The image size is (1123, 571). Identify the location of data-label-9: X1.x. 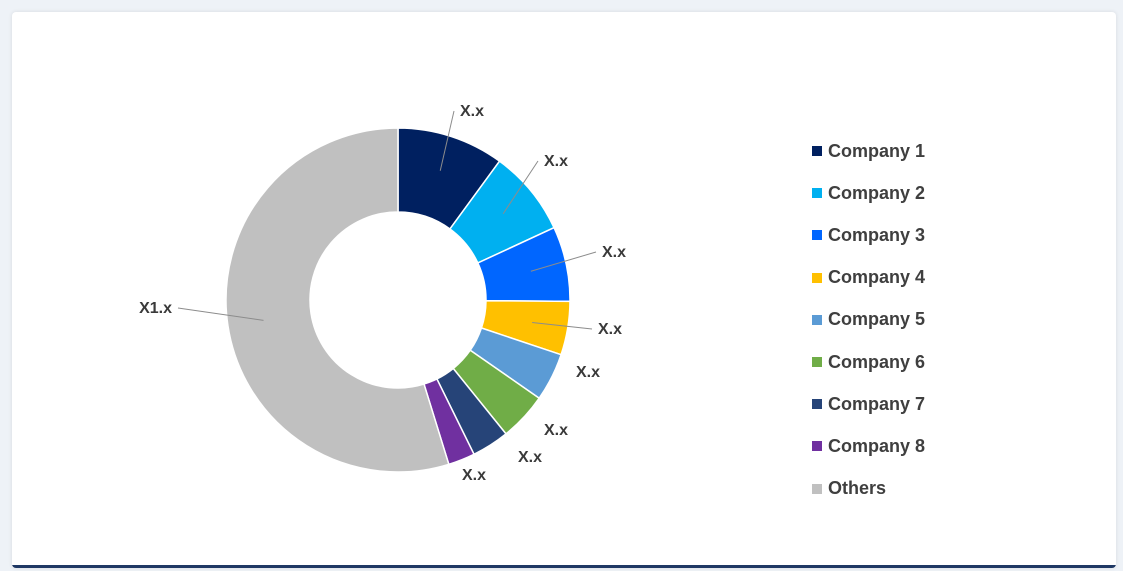
(155, 308).